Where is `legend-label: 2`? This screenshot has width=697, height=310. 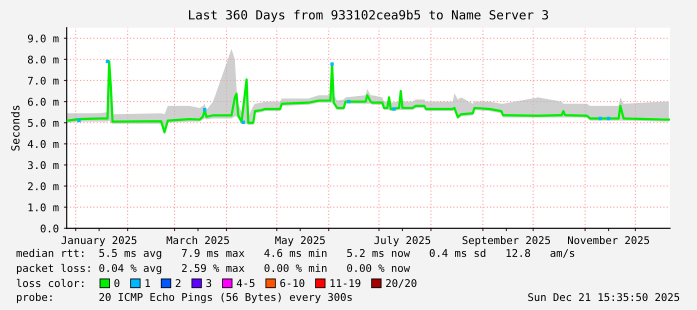
legend-label: 2 is located at coordinates (178, 283).